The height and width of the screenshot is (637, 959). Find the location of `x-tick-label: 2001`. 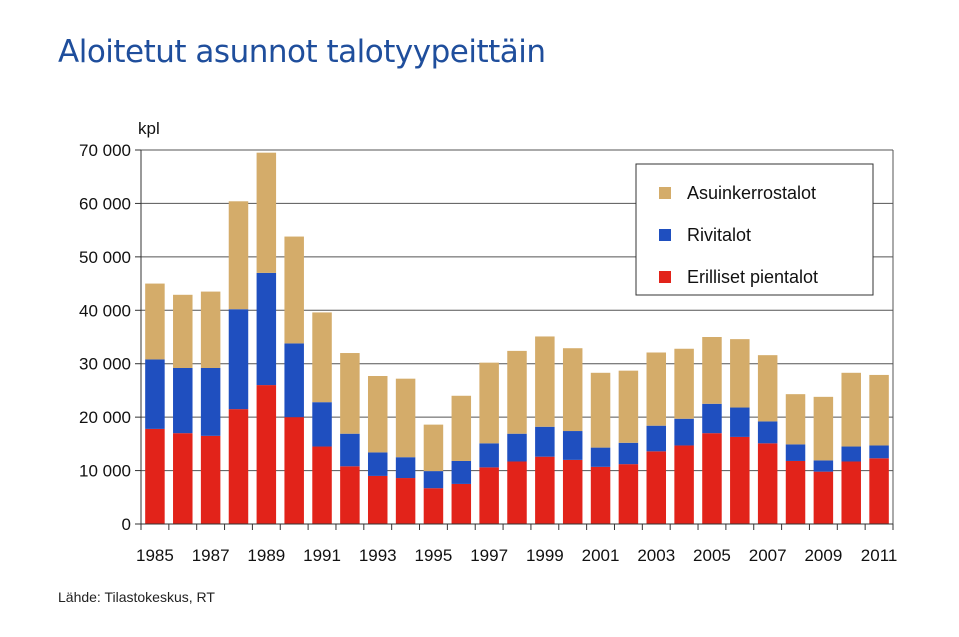

x-tick-label: 2001 is located at coordinates (601, 555).